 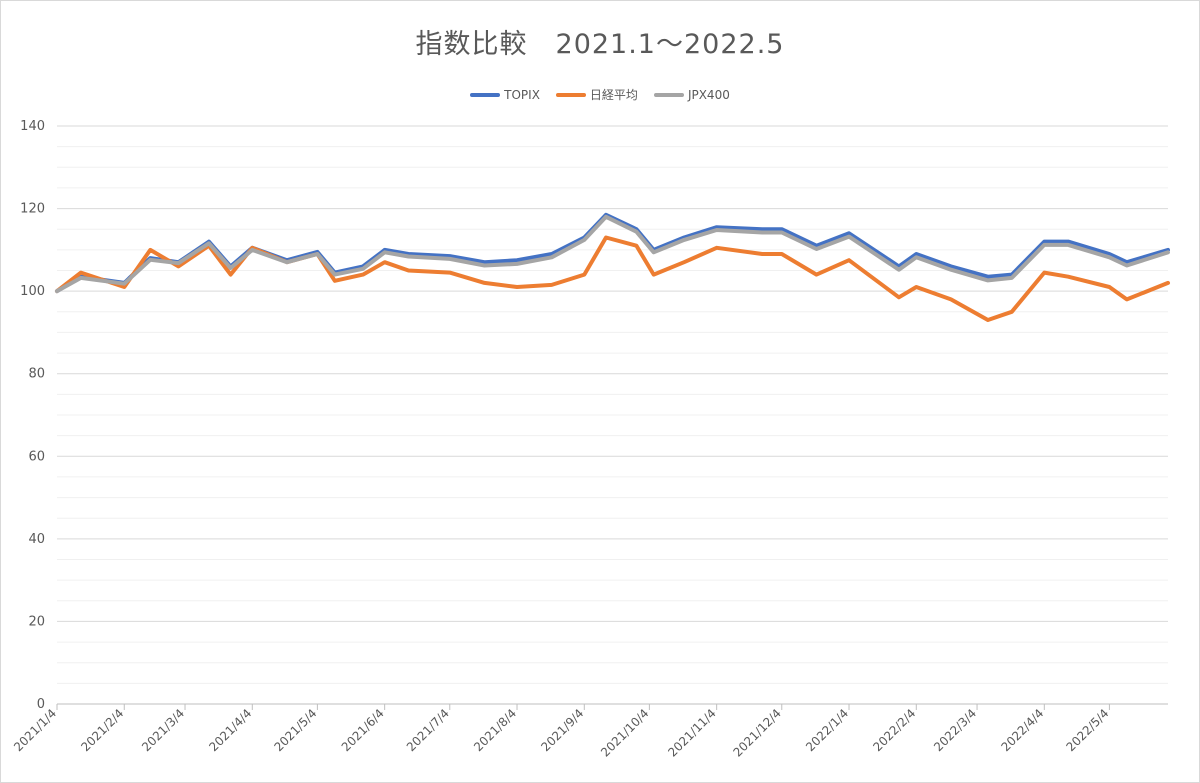 What do you see at coordinates (756, 732) in the screenshot?
I see `x-tick-label: 2021/12/4` at bounding box center [756, 732].